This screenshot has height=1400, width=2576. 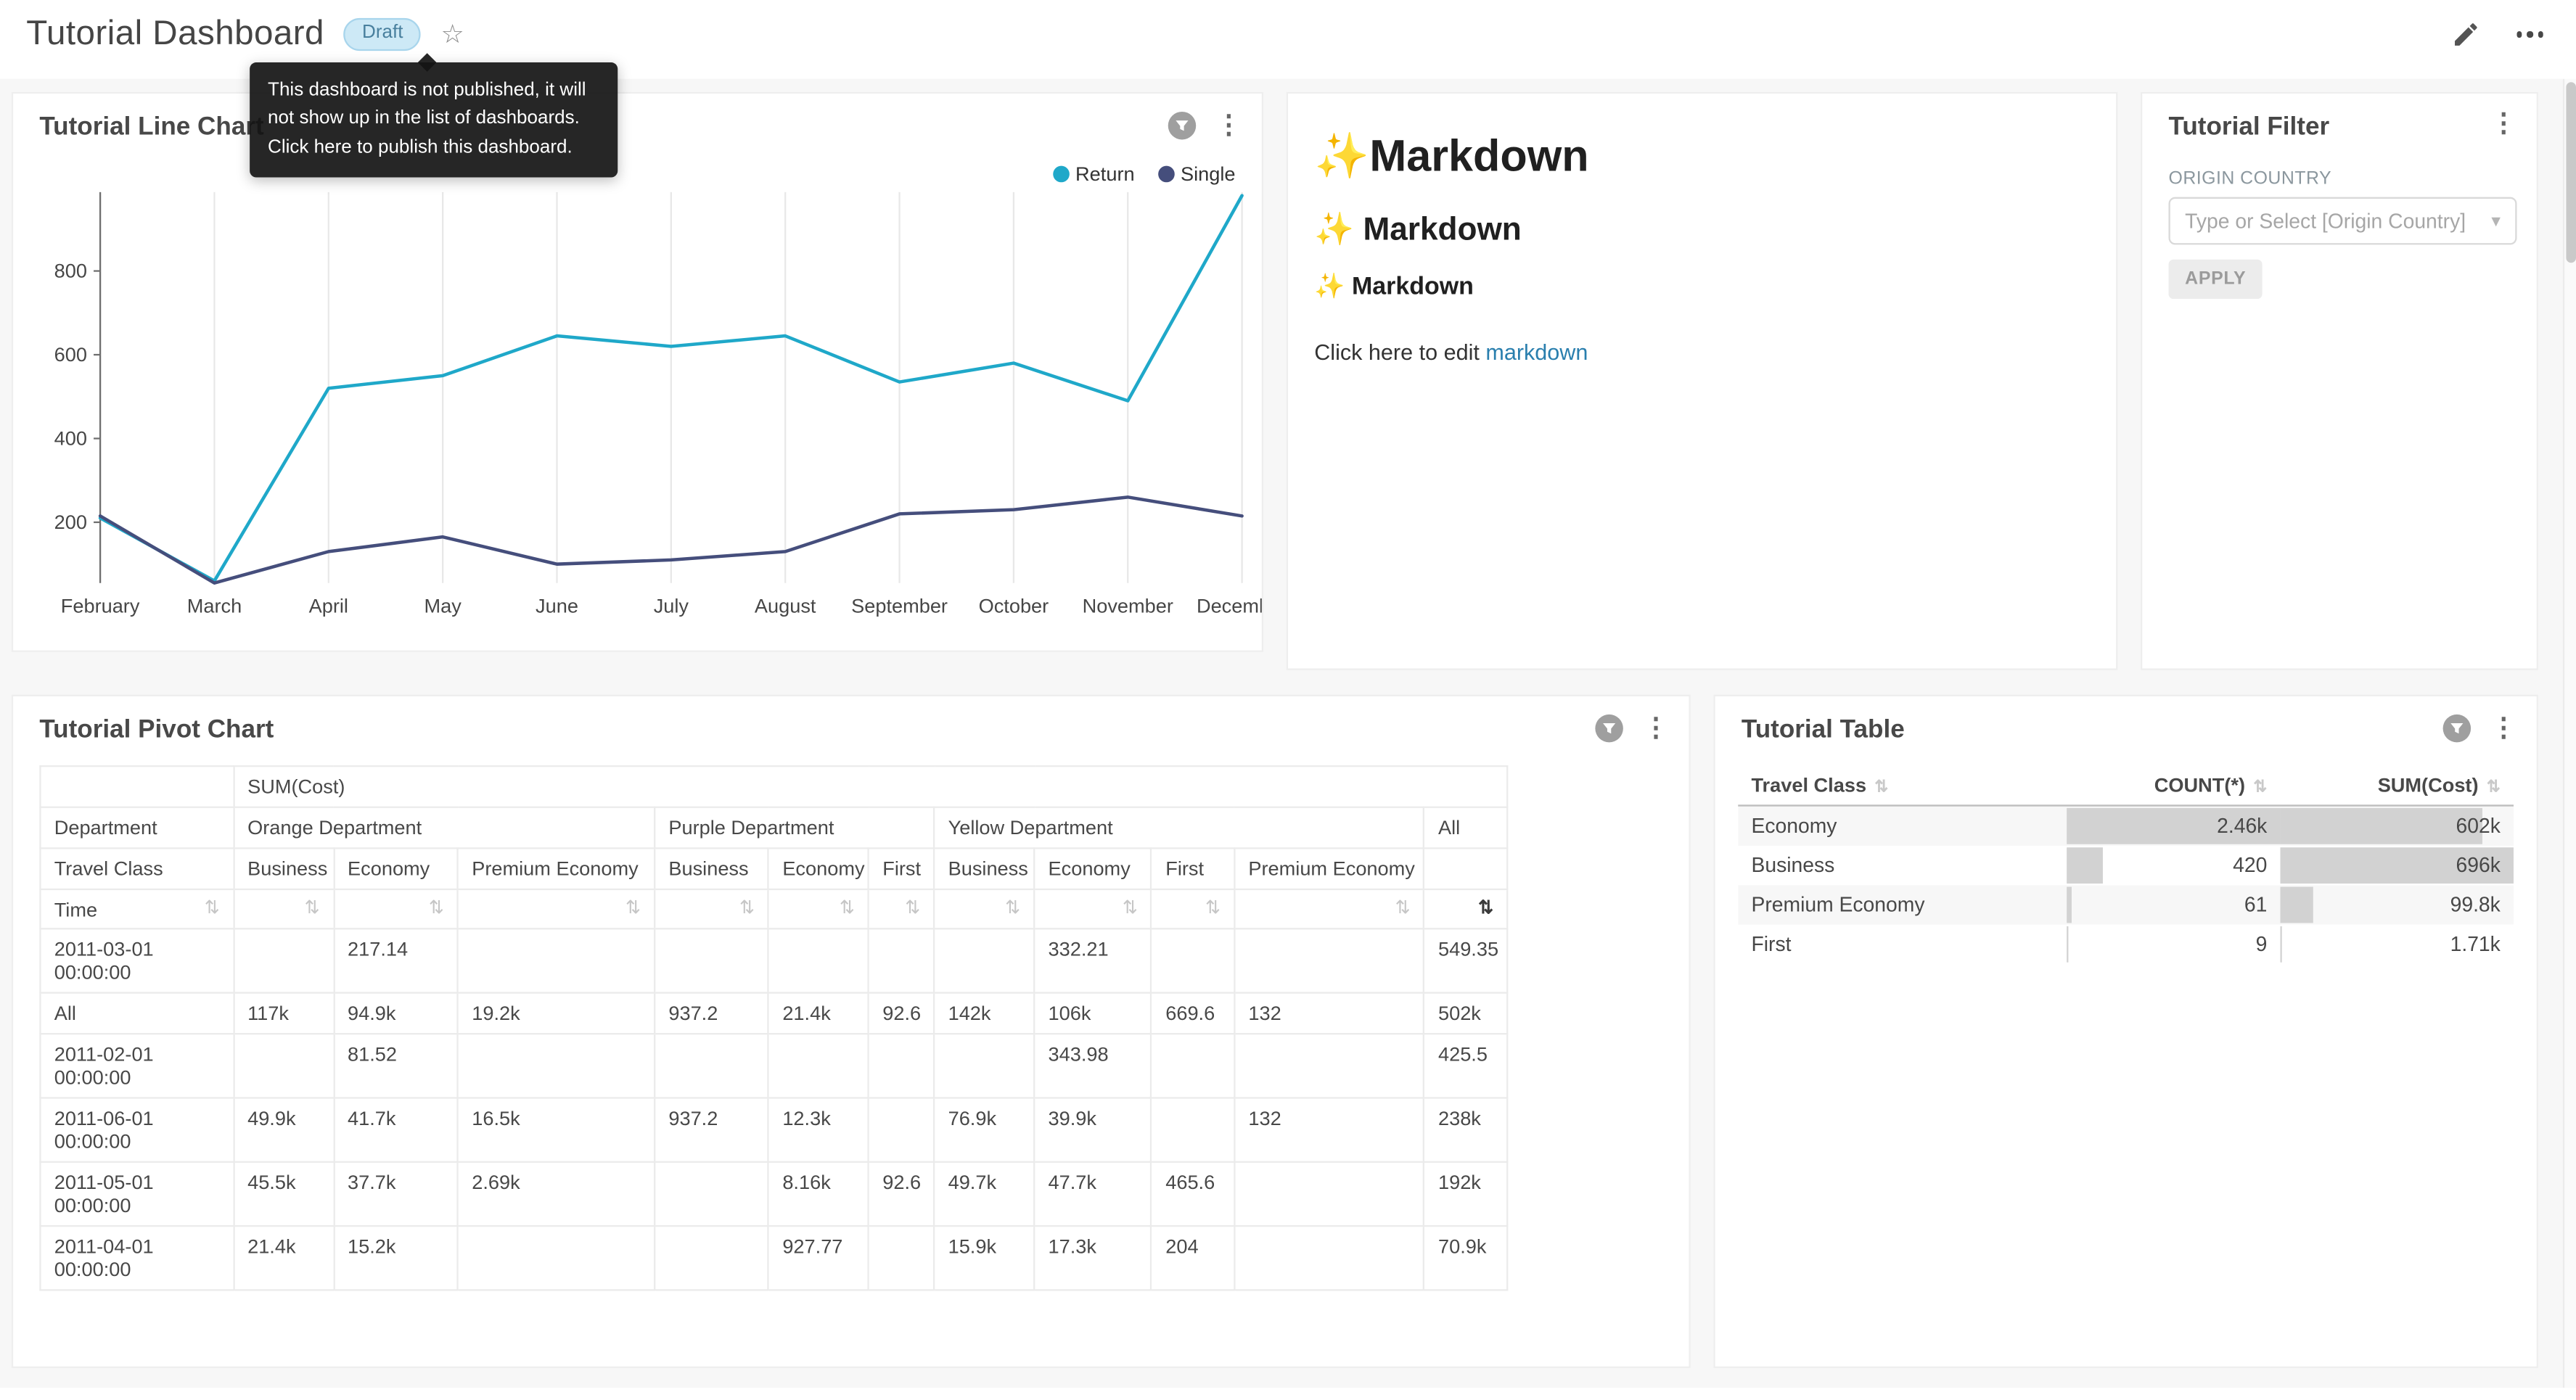 What do you see at coordinates (1193, 1257) in the screenshot?
I see `pivot-value-cell: 204` at bounding box center [1193, 1257].